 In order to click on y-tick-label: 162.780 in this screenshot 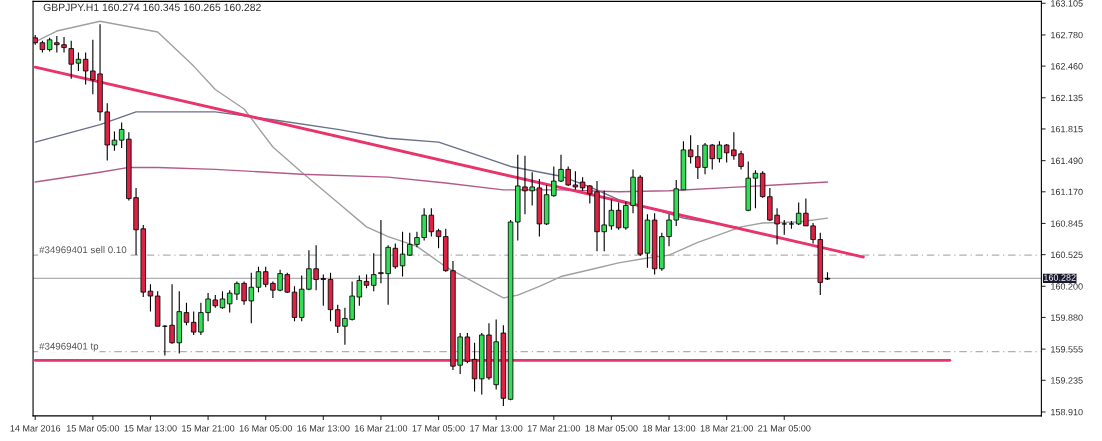, I will do `click(1067, 35)`.